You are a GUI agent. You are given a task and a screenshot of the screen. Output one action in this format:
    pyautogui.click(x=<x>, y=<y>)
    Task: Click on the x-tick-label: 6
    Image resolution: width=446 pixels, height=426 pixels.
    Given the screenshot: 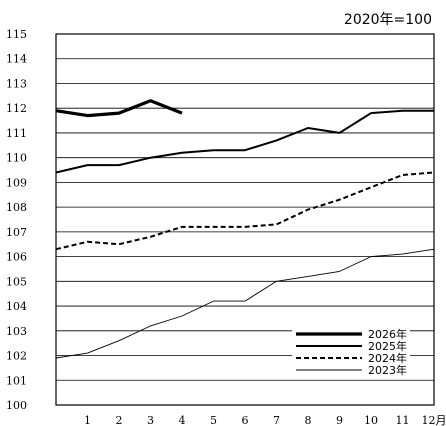 What is the action you would take?
    pyautogui.click(x=245, y=420)
    